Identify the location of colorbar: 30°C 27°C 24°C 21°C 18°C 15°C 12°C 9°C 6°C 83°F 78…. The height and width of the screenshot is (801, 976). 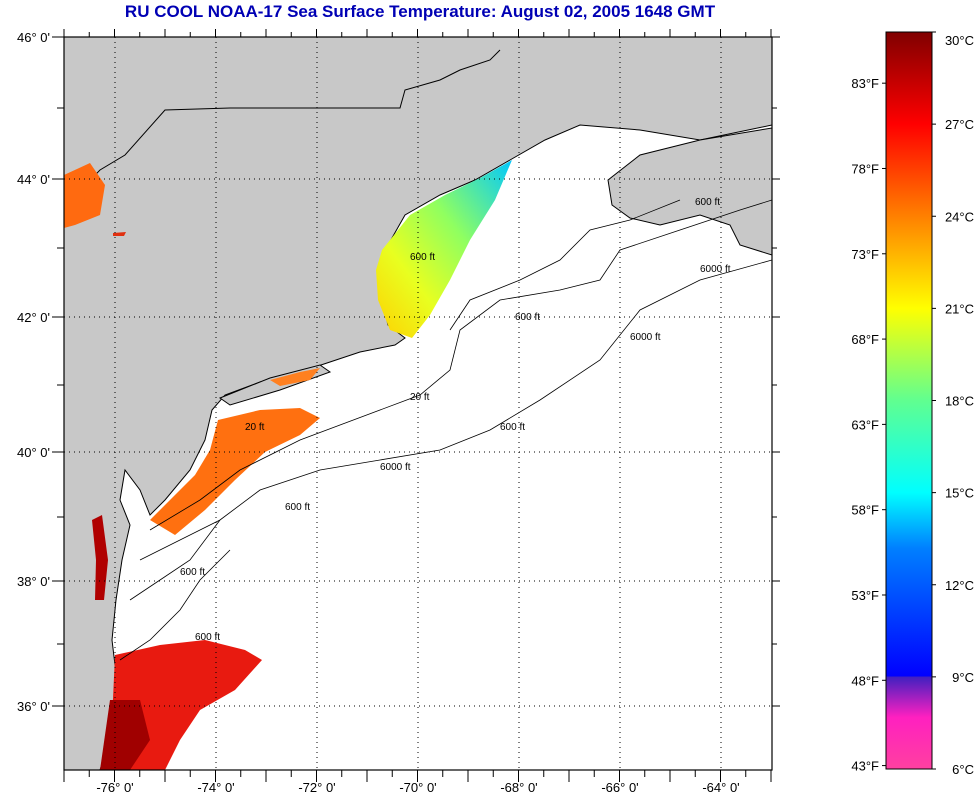
(912, 404).